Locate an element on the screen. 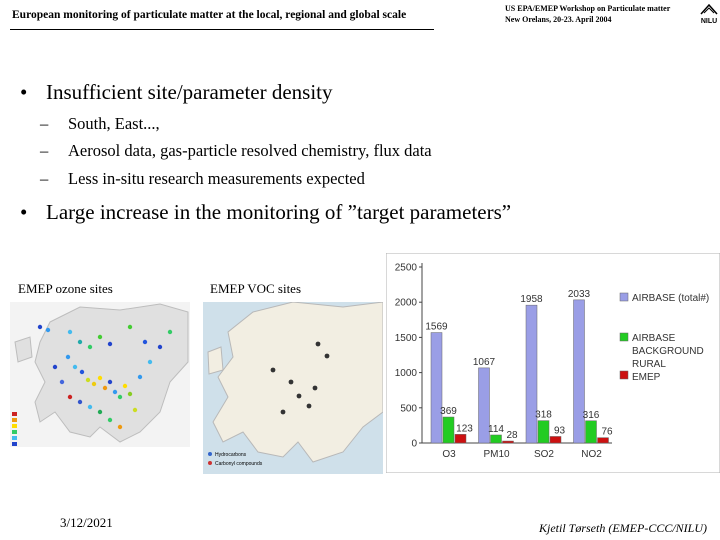 This screenshot has width=720, height=540. ozone-sites-map is located at coordinates (100, 374).